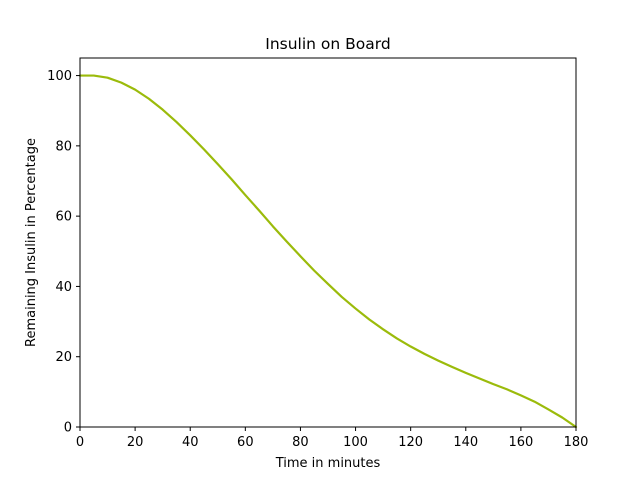 This screenshot has height=480, width=640. What do you see at coordinates (328, 463) in the screenshot?
I see `x-axis-label: Time in minutes` at bounding box center [328, 463].